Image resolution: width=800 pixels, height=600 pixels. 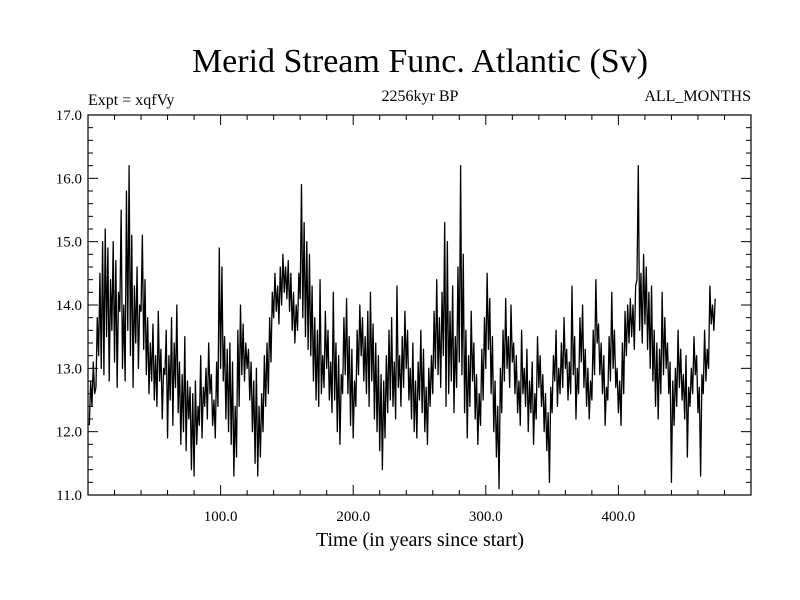 I want to click on x-tick-label: 400.0, so click(x=619, y=517).